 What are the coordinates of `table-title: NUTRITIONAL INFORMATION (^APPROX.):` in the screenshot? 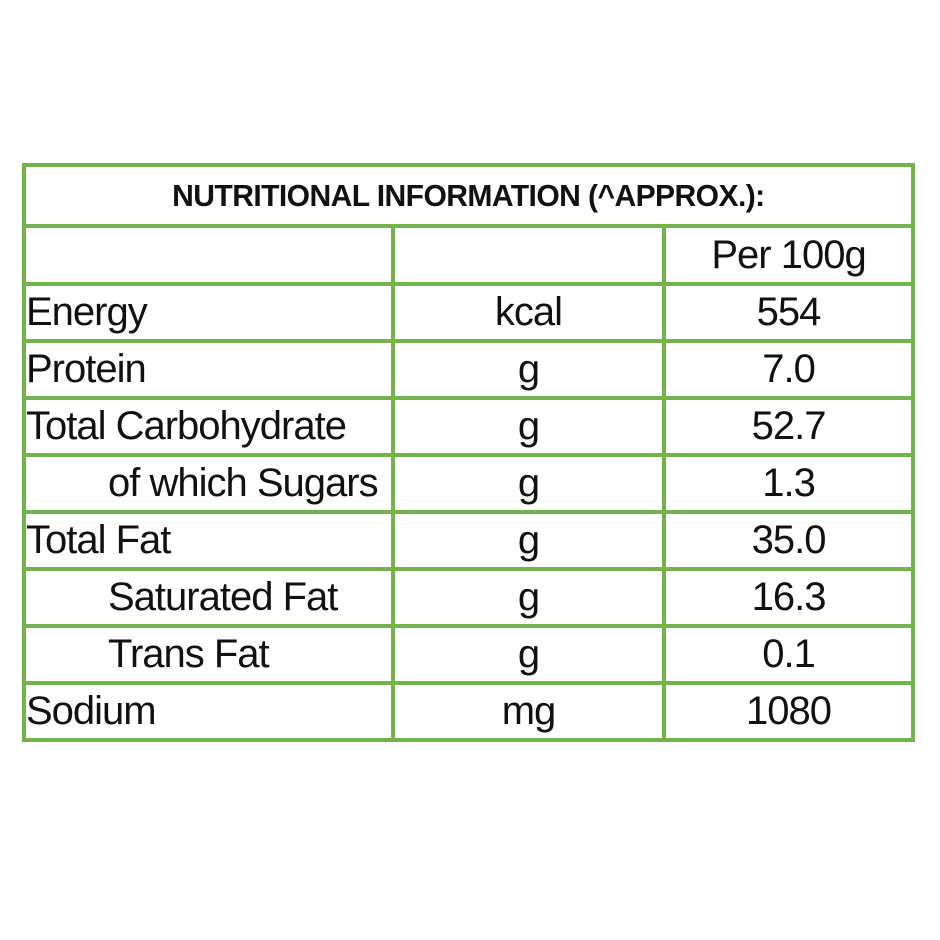 It's located at (468, 195).